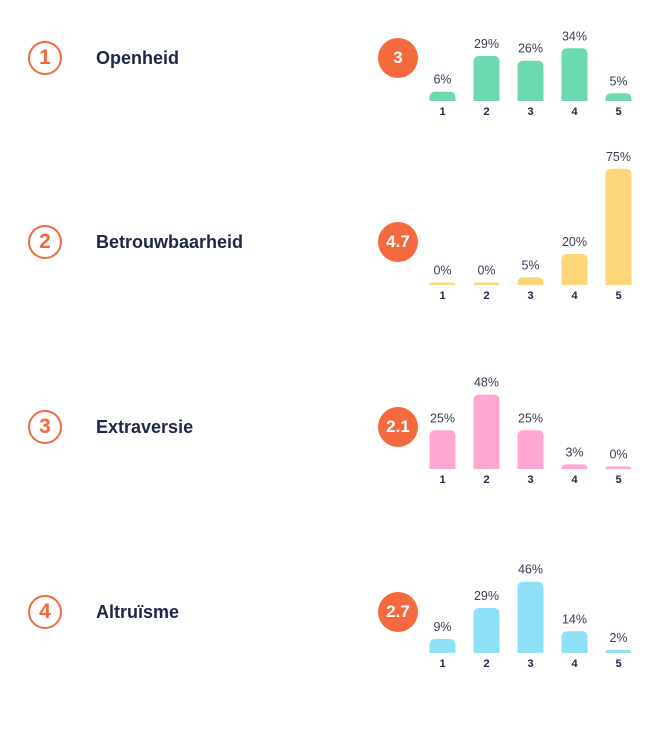 The height and width of the screenshot is (736, 661). What do you see at coordinates (398, 58) in the screenshot?
I see `score-badge: 3` at bounding box center [398, 58].